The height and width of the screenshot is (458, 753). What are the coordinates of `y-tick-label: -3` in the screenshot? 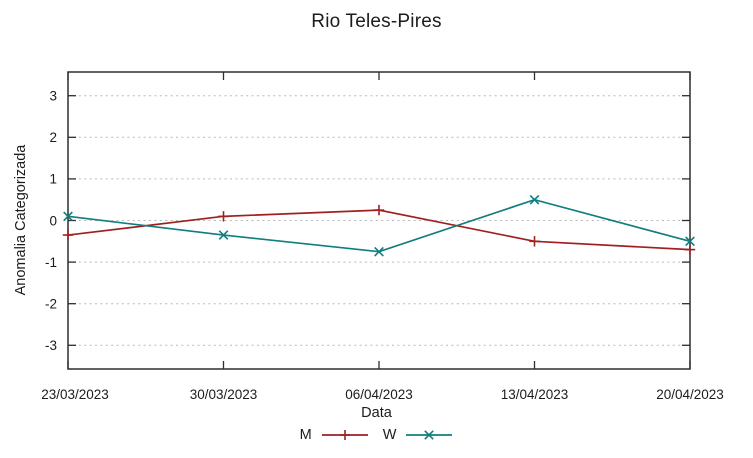 It's located at (51, 345).